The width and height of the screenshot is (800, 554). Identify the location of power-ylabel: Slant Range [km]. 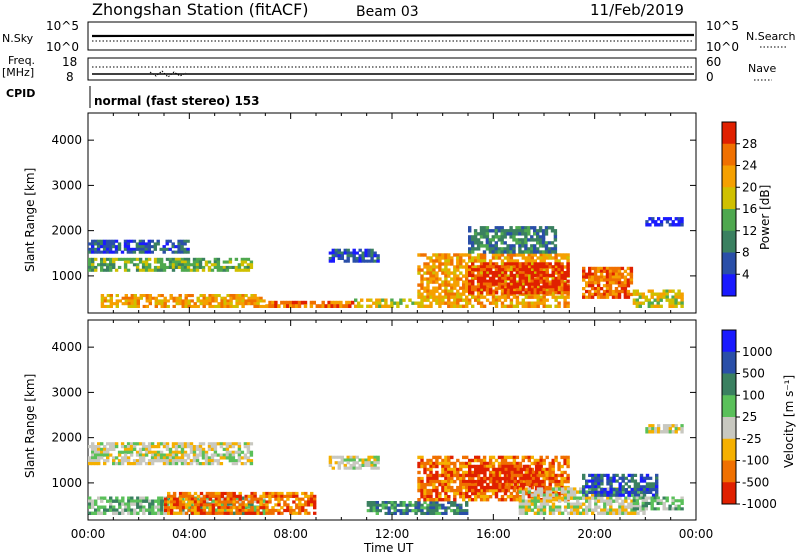
(30, 220).